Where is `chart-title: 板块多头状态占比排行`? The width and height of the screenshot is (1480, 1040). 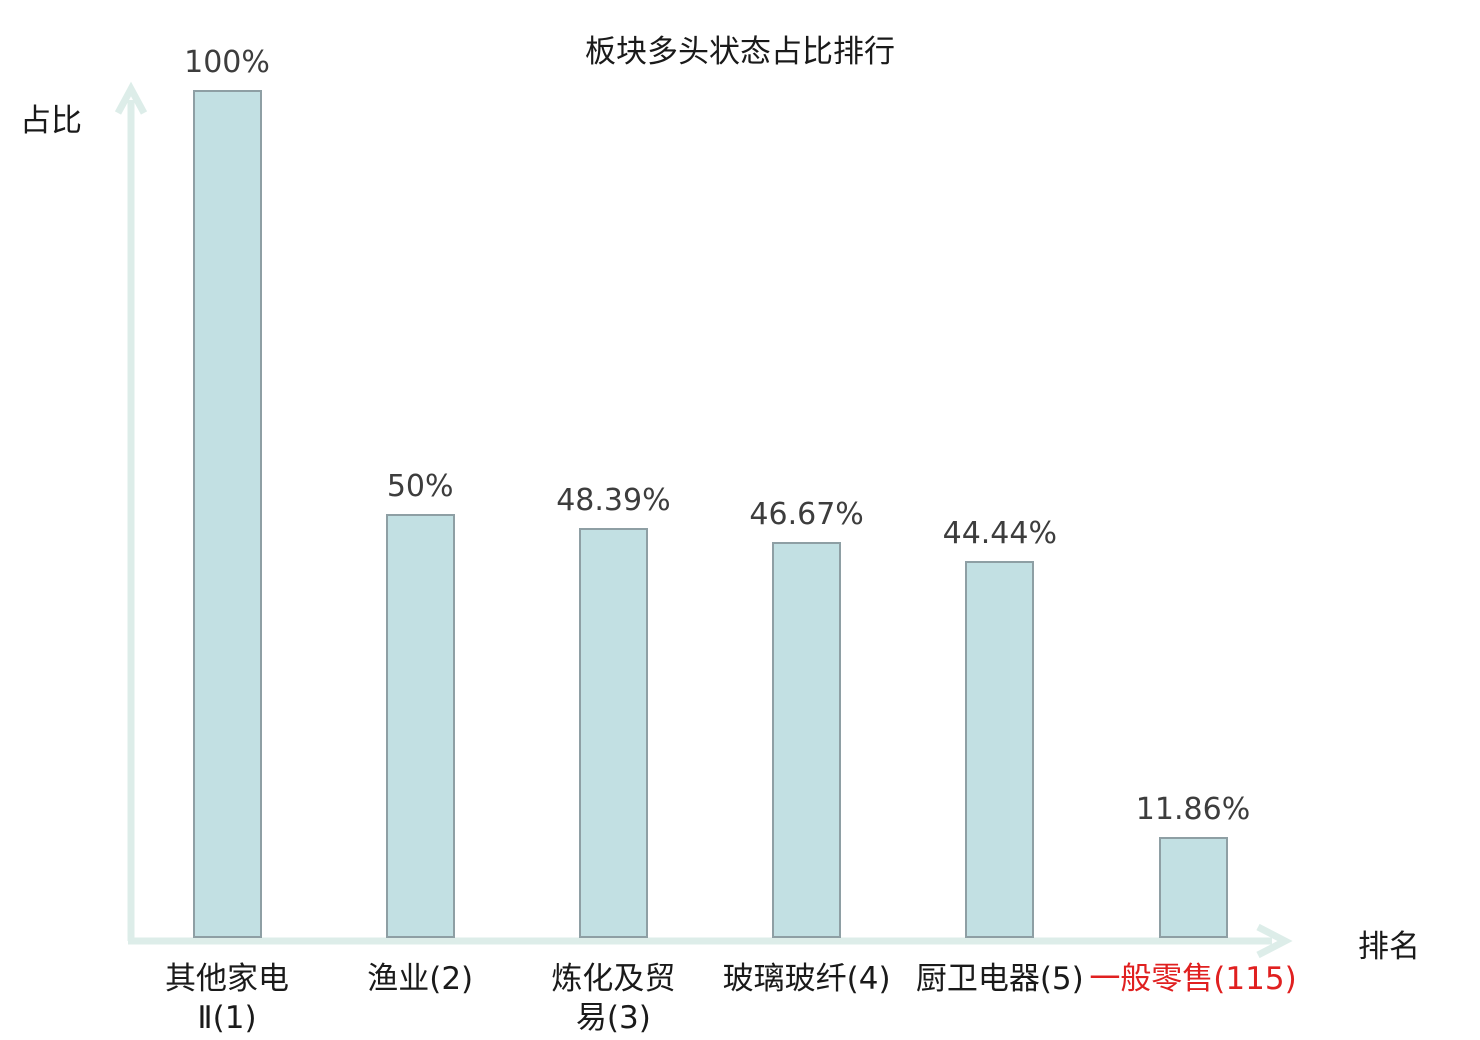
chart-title: 板块多头状态占比排行 is located at coordinates (740, 52).